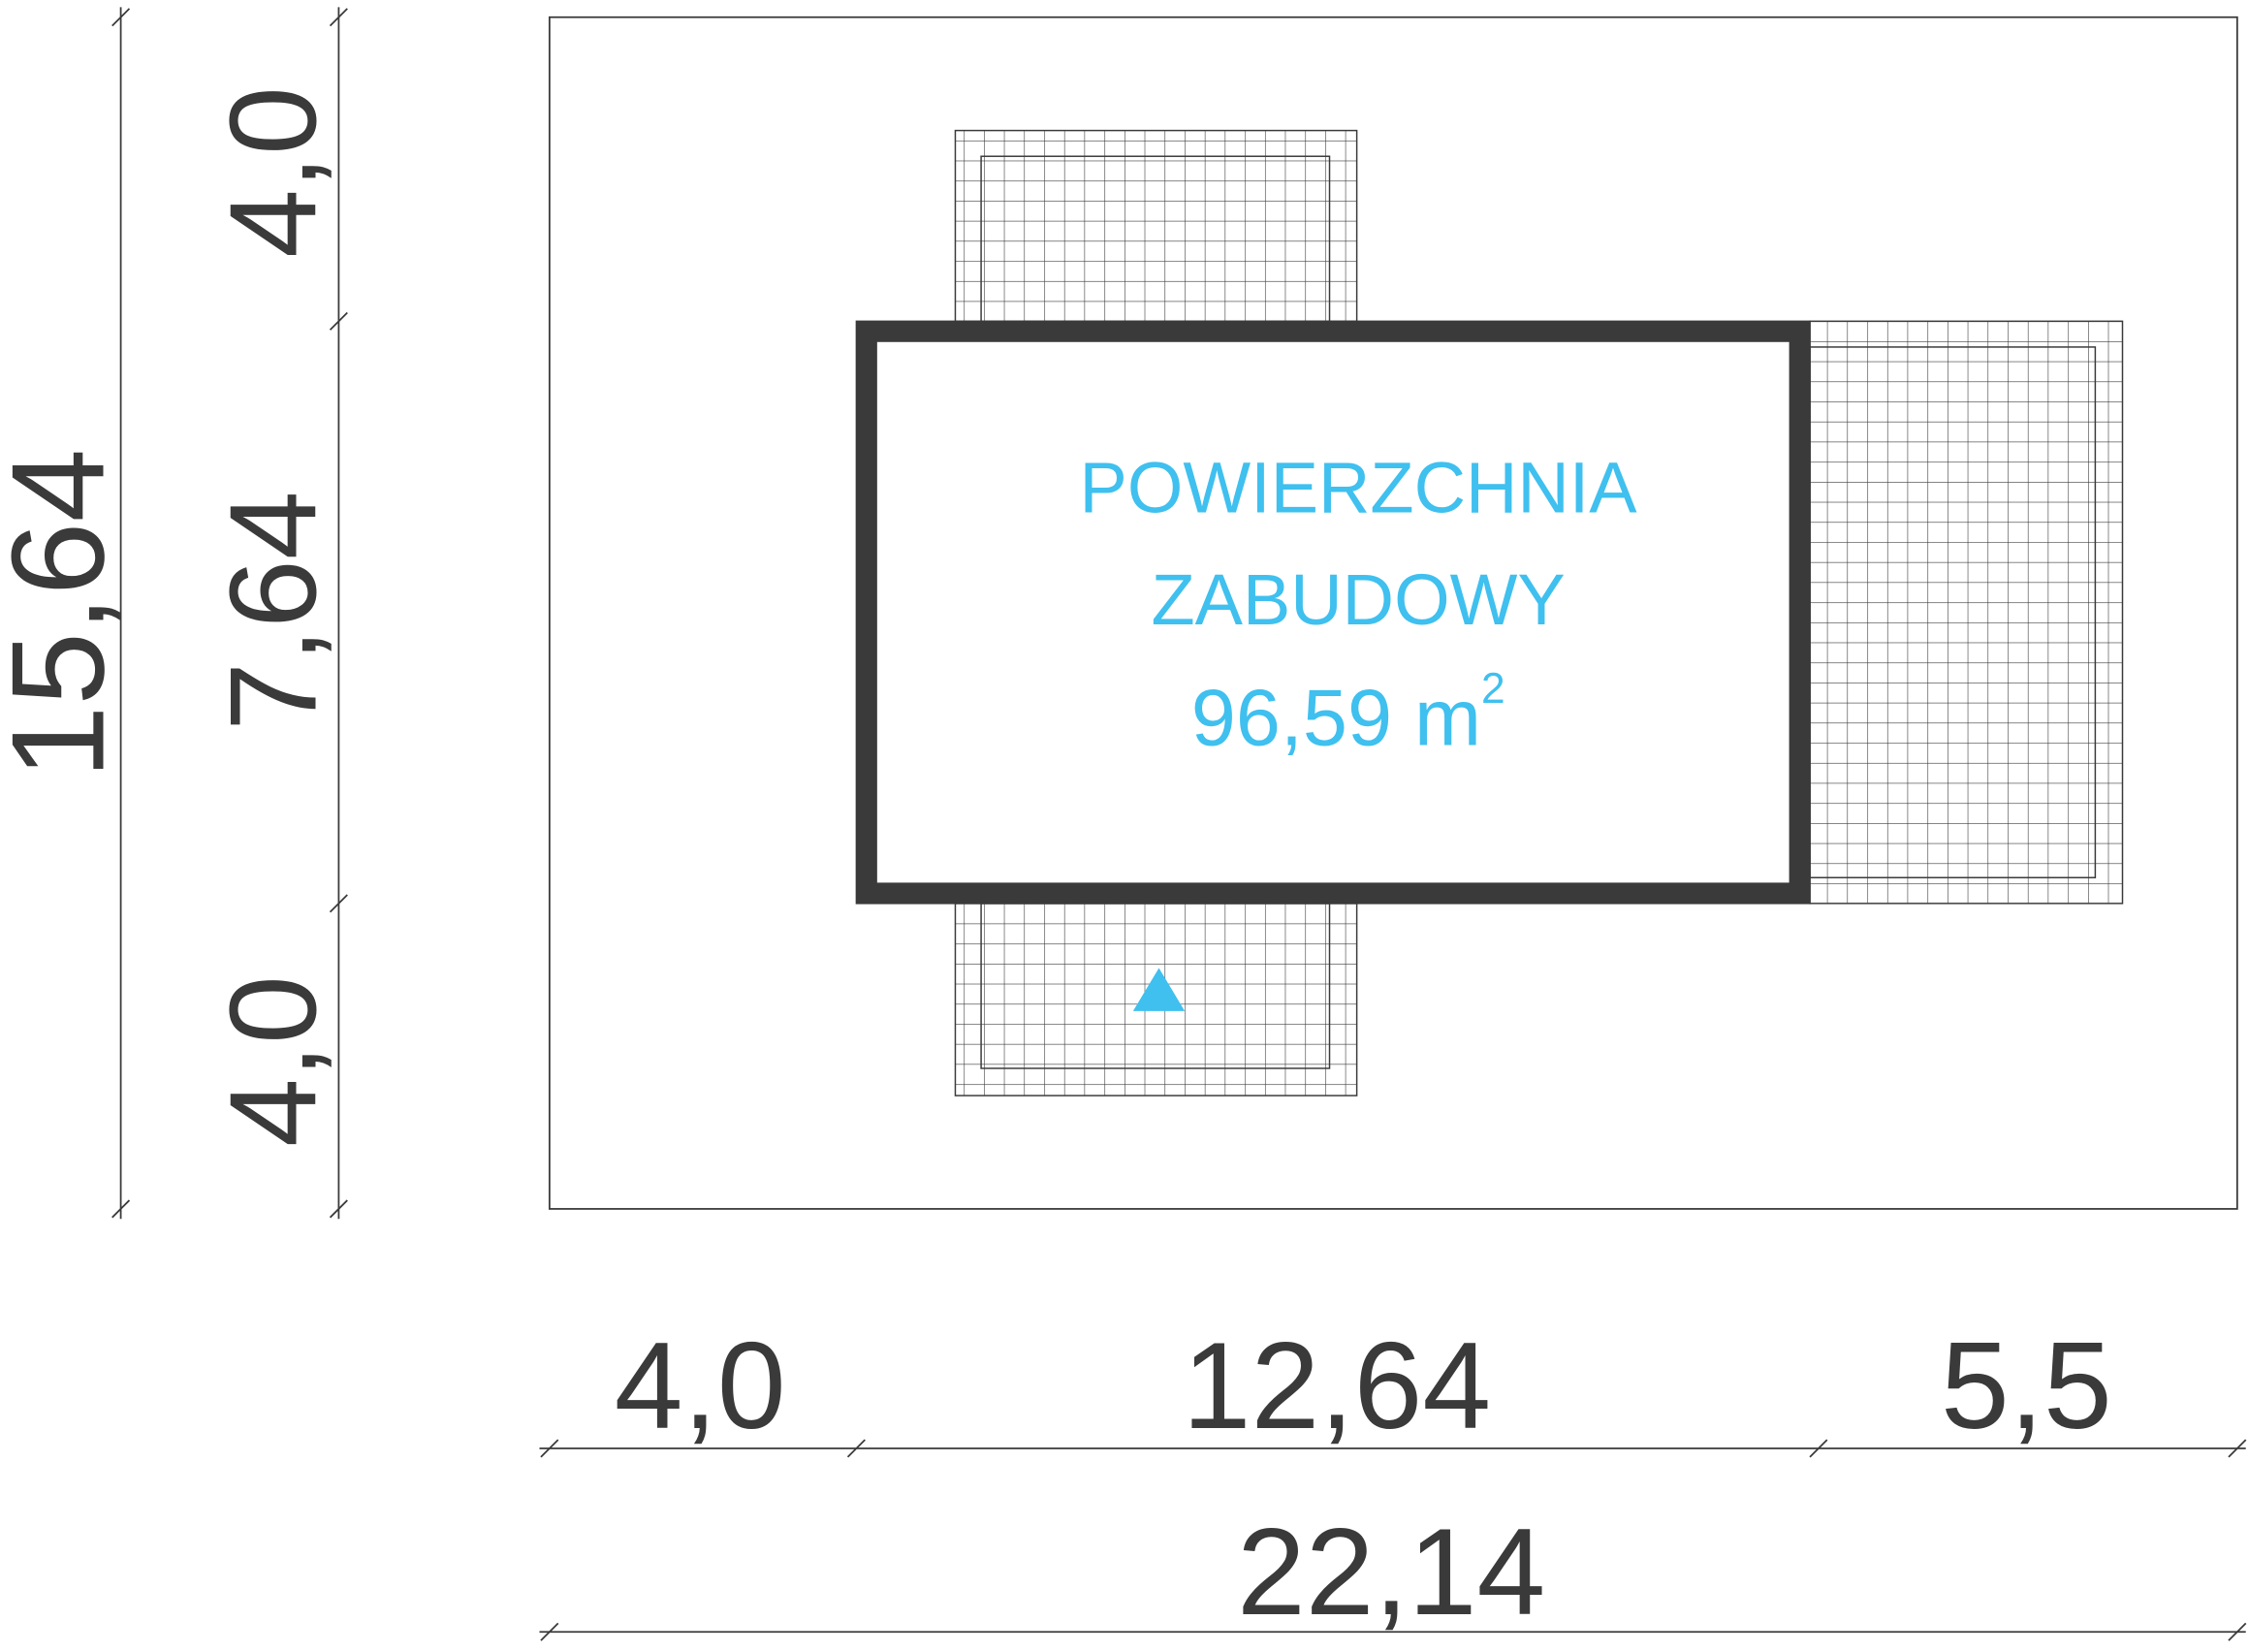 This screenshot has height=1652, width=2249. I want to click on left-dimension-lines, so click(230, 614).